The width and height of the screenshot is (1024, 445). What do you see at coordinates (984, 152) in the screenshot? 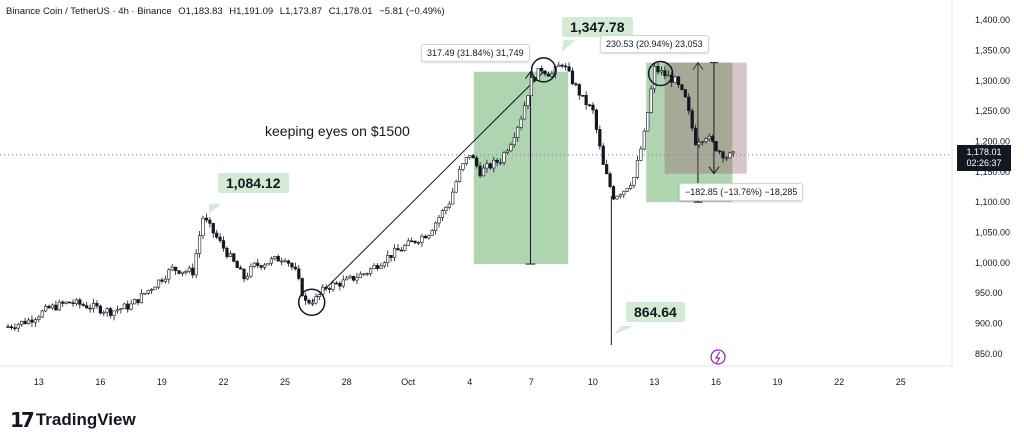
I see `last-price-value: 1,178.01` at bounding box center [984, 152].